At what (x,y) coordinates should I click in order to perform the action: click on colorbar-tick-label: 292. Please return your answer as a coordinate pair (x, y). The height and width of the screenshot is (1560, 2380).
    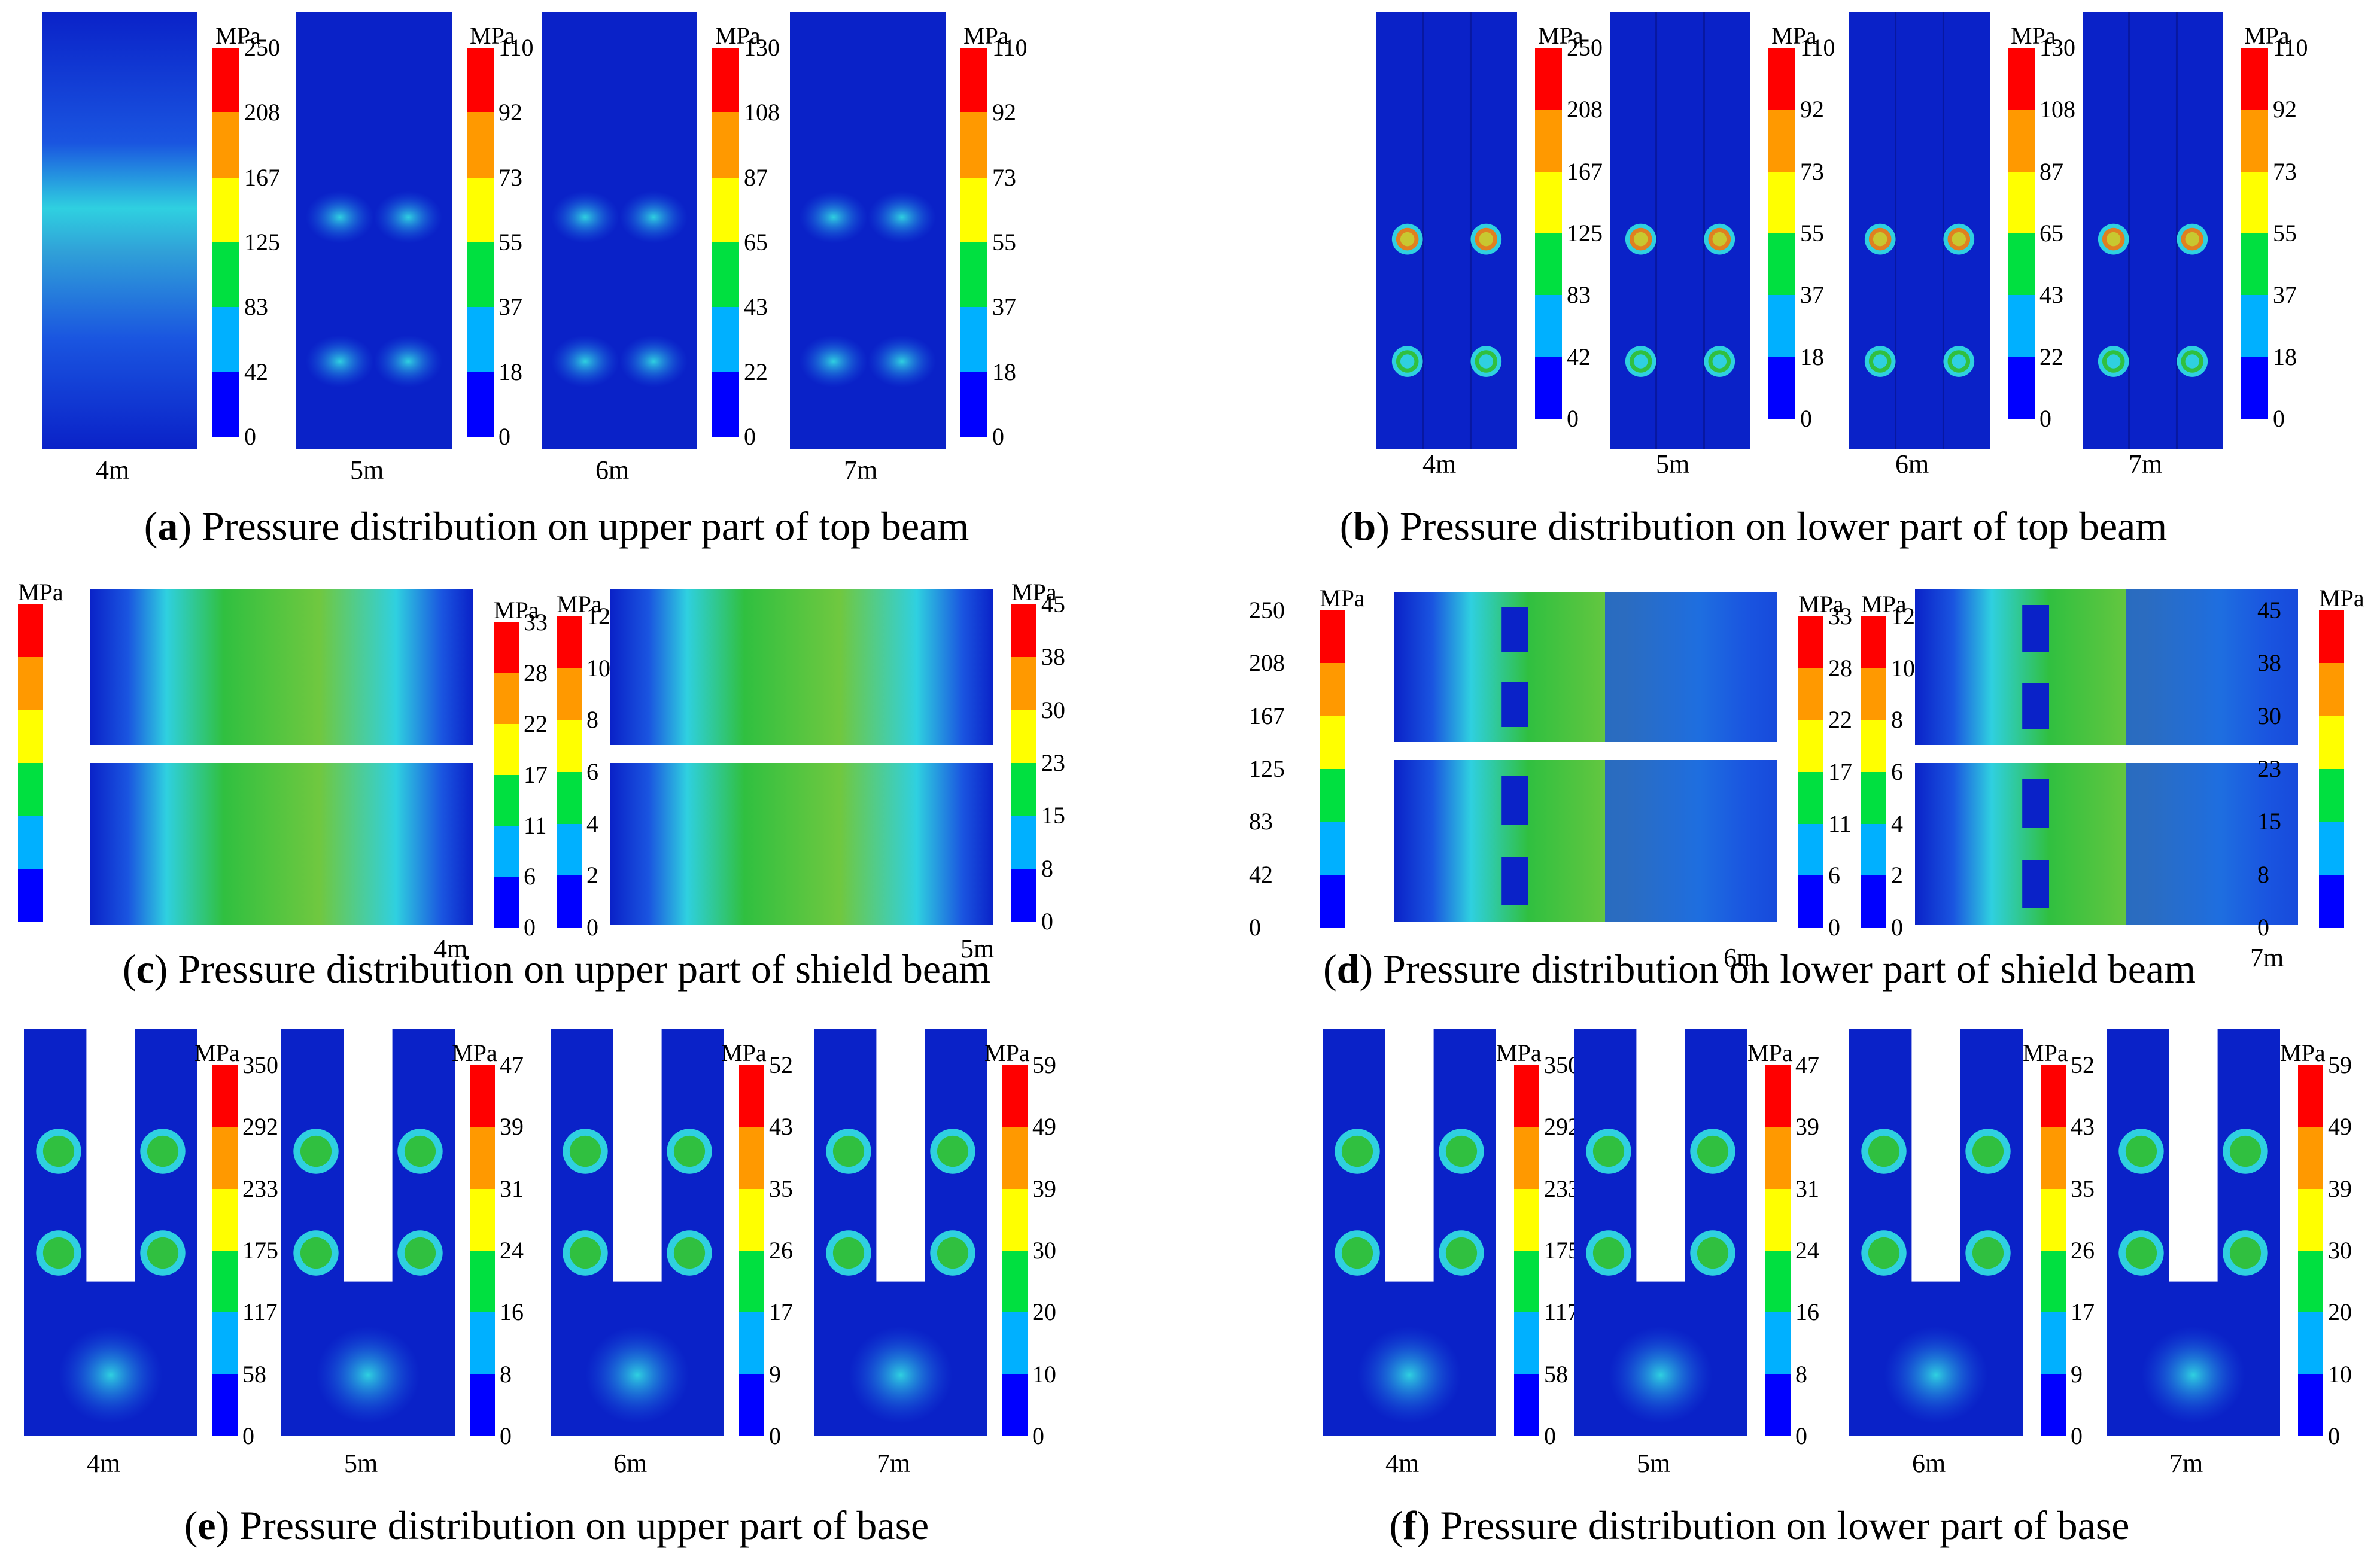
    Looking at the image, I should click on (260, 1127).